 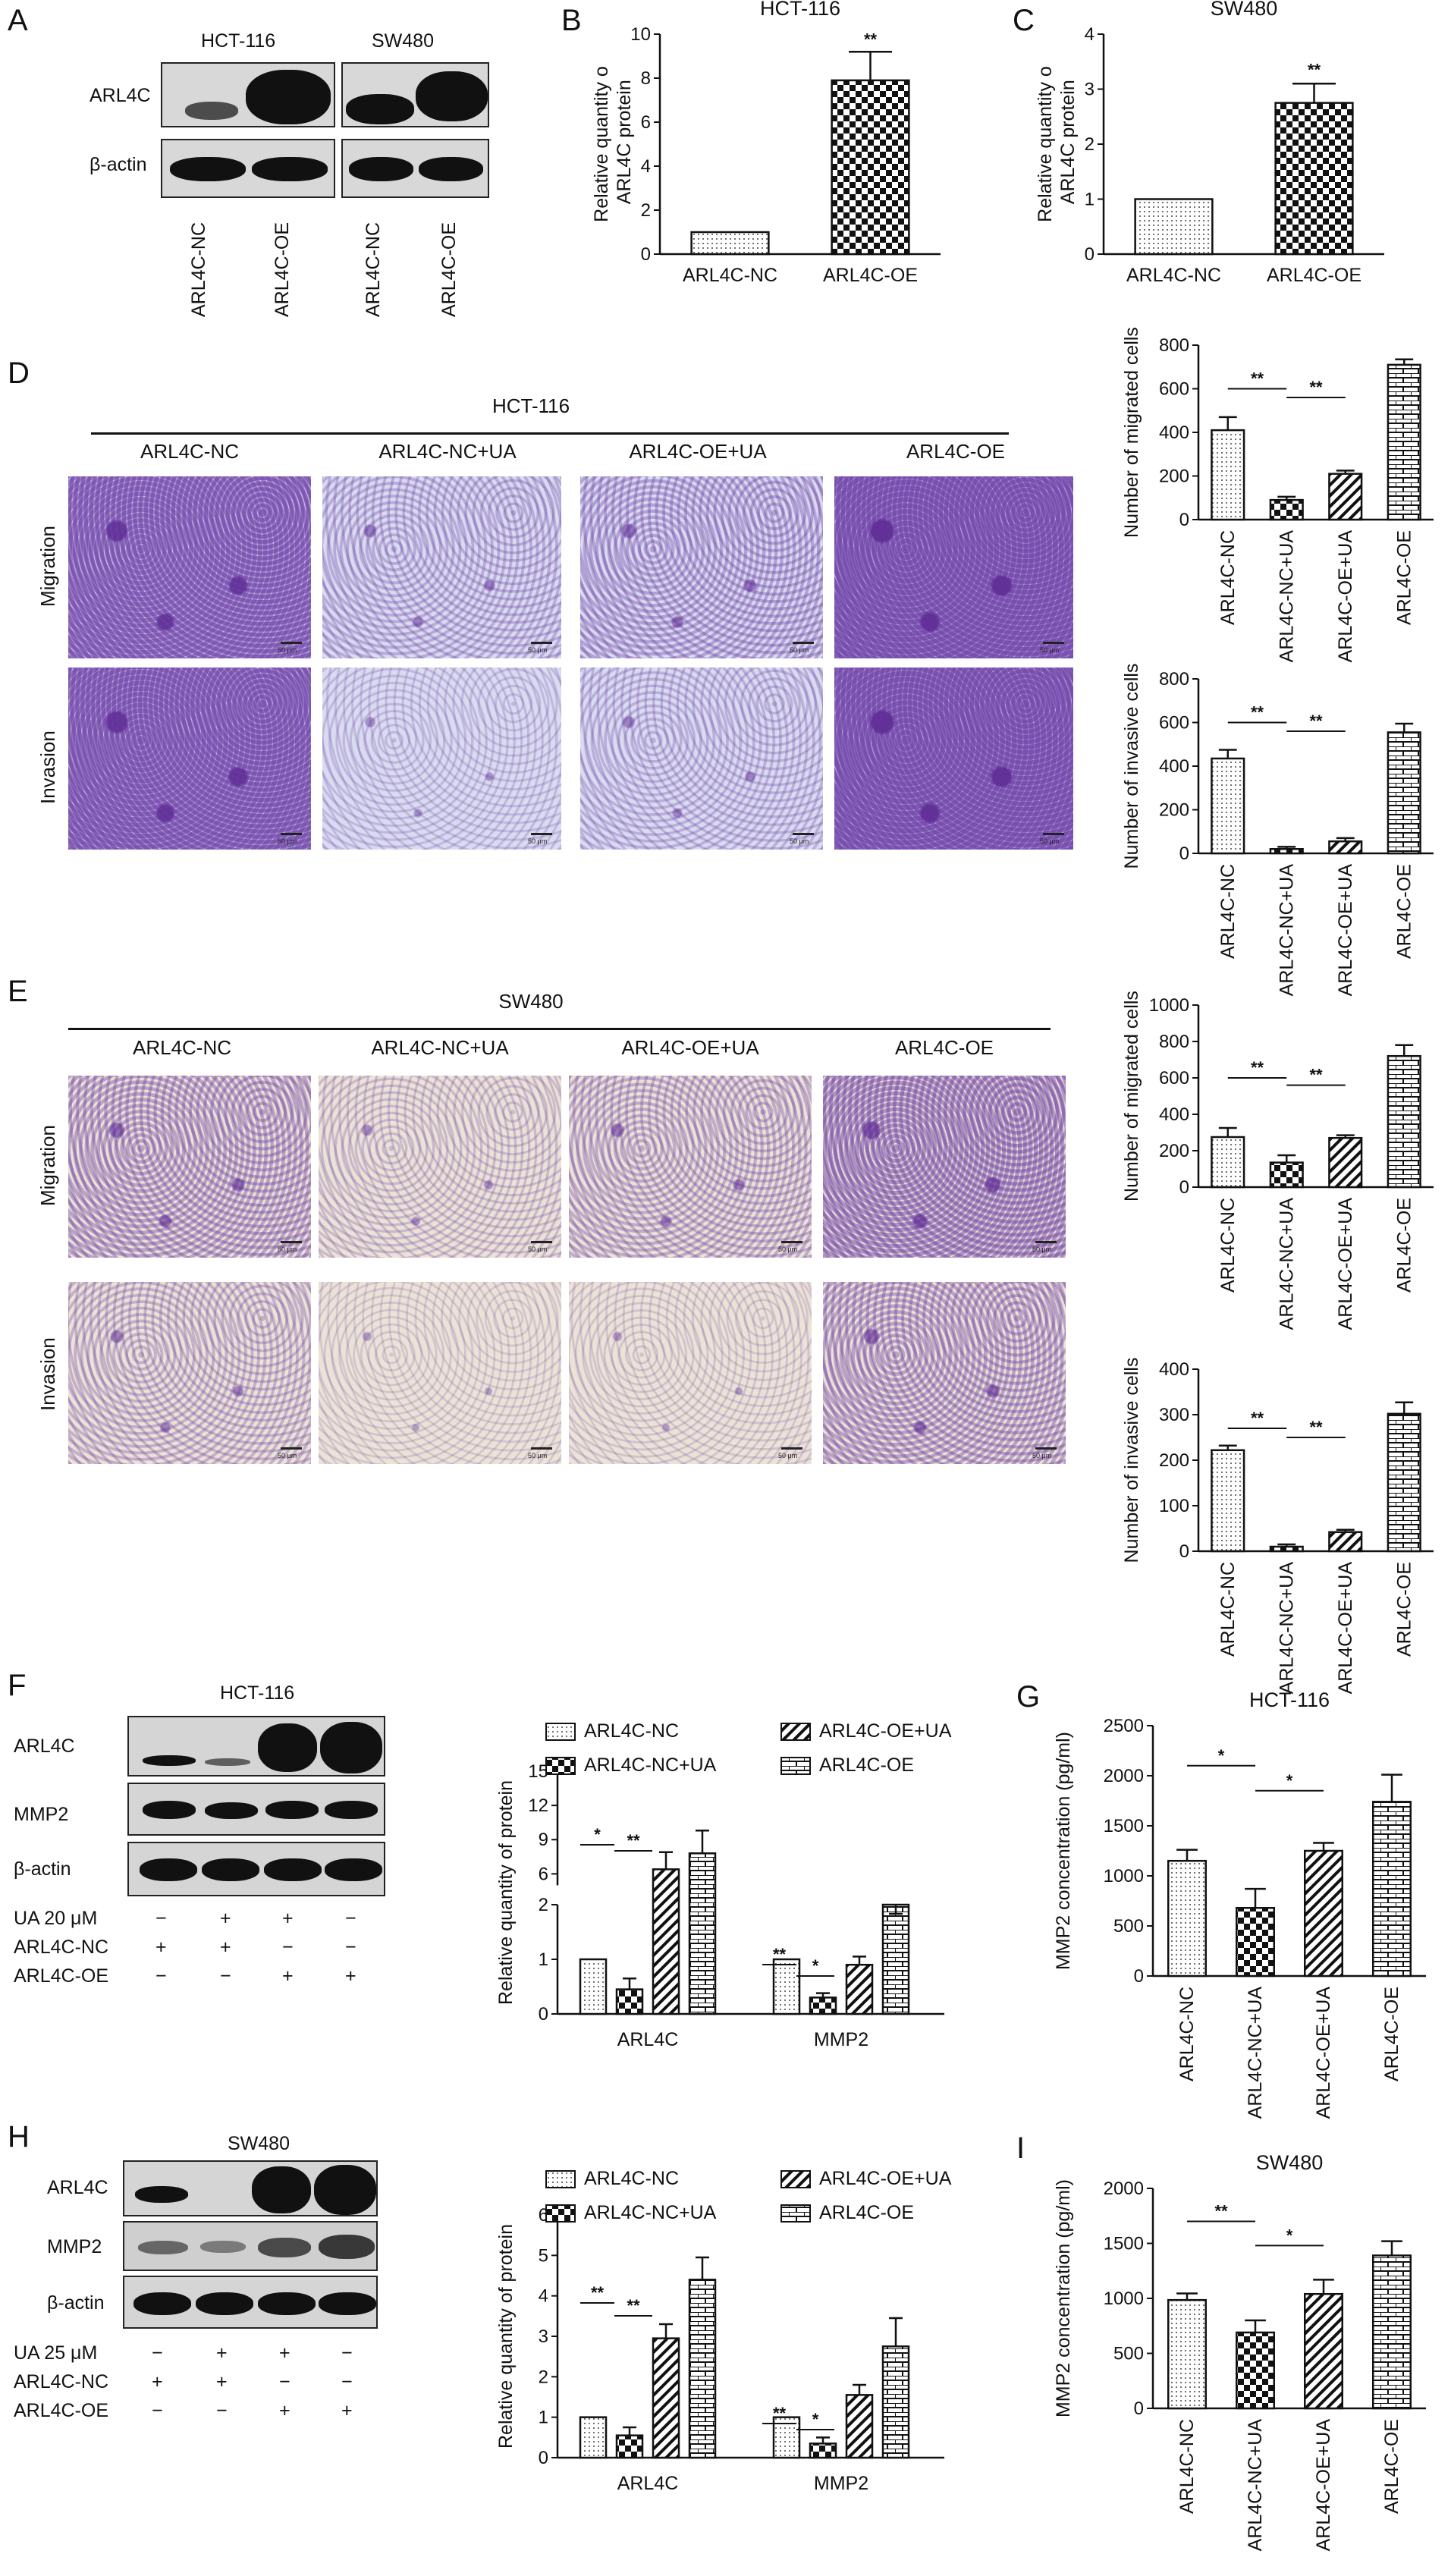 I want to click on treatment-label: UA 25 μM, so click(x=56, y=2353).